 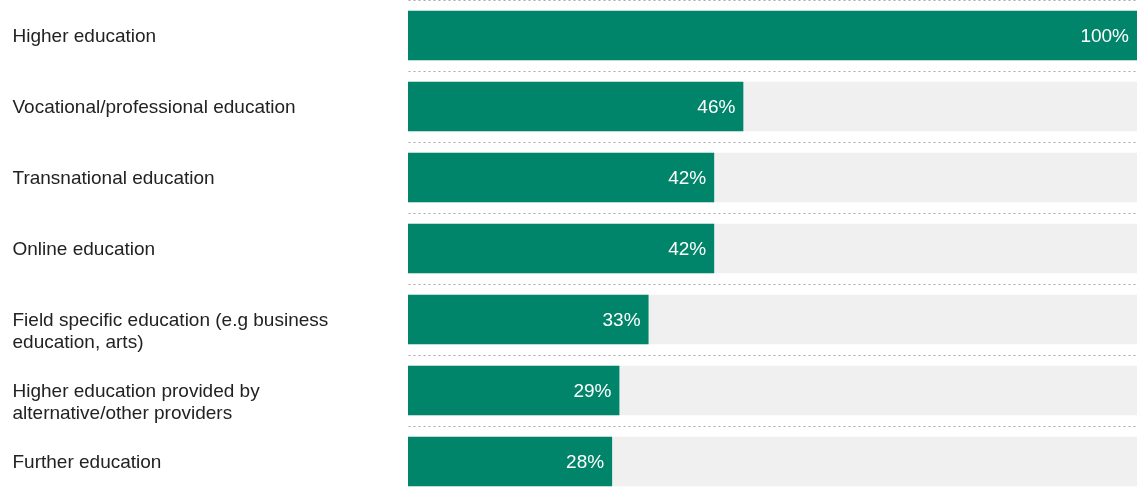 What do you see at coordinates (716, 106) in the screenshot?
I see `data-label: 46%` at bounding box center [716, 106].